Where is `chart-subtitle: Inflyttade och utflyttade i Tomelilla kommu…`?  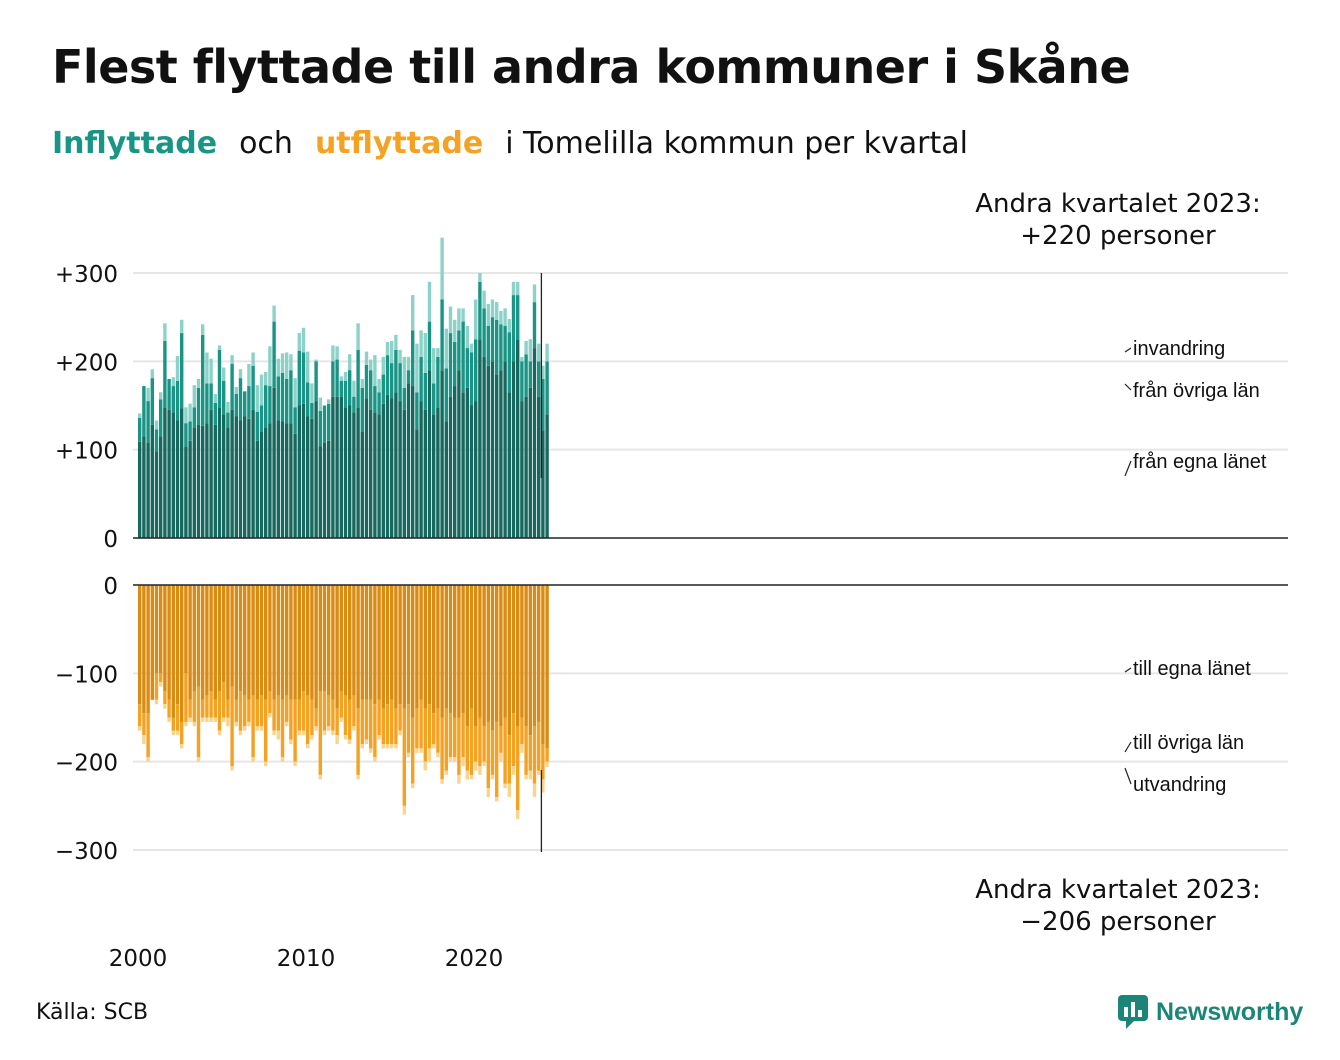
chart-subtitle: Inflyttade och utflyttade i Tomelilla kommu… is located at coordinates (510, 143).